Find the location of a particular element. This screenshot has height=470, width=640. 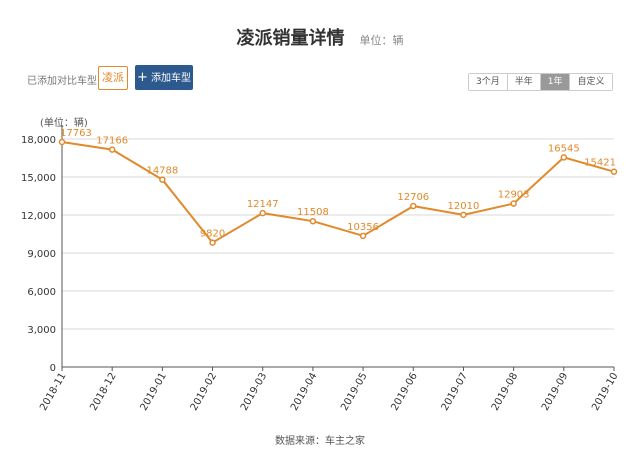

unit-label: 单位：辆 is located at coordinates (381, 40).